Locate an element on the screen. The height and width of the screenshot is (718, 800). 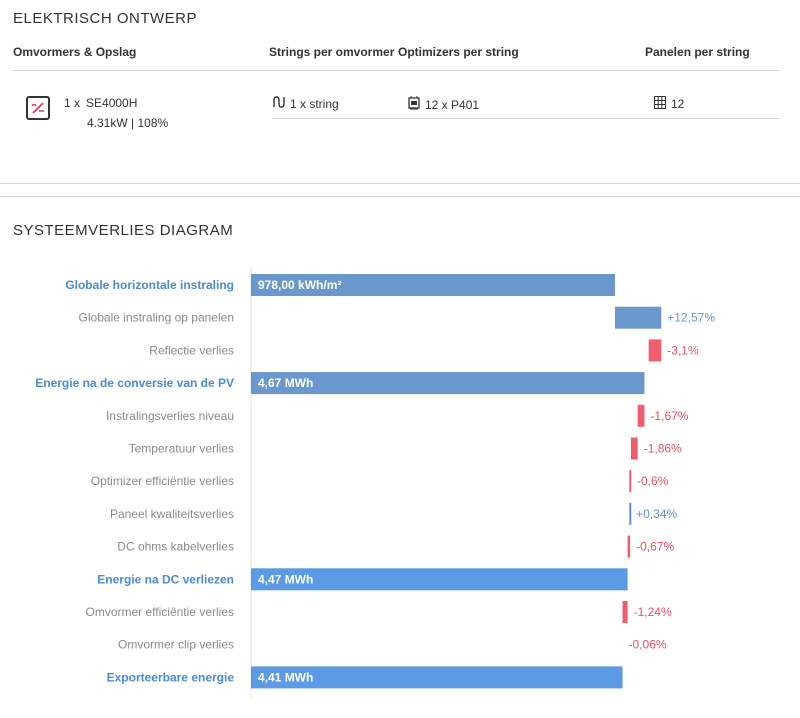
header-optimizers: Optimizers per string is located at coordinates (458, 52).